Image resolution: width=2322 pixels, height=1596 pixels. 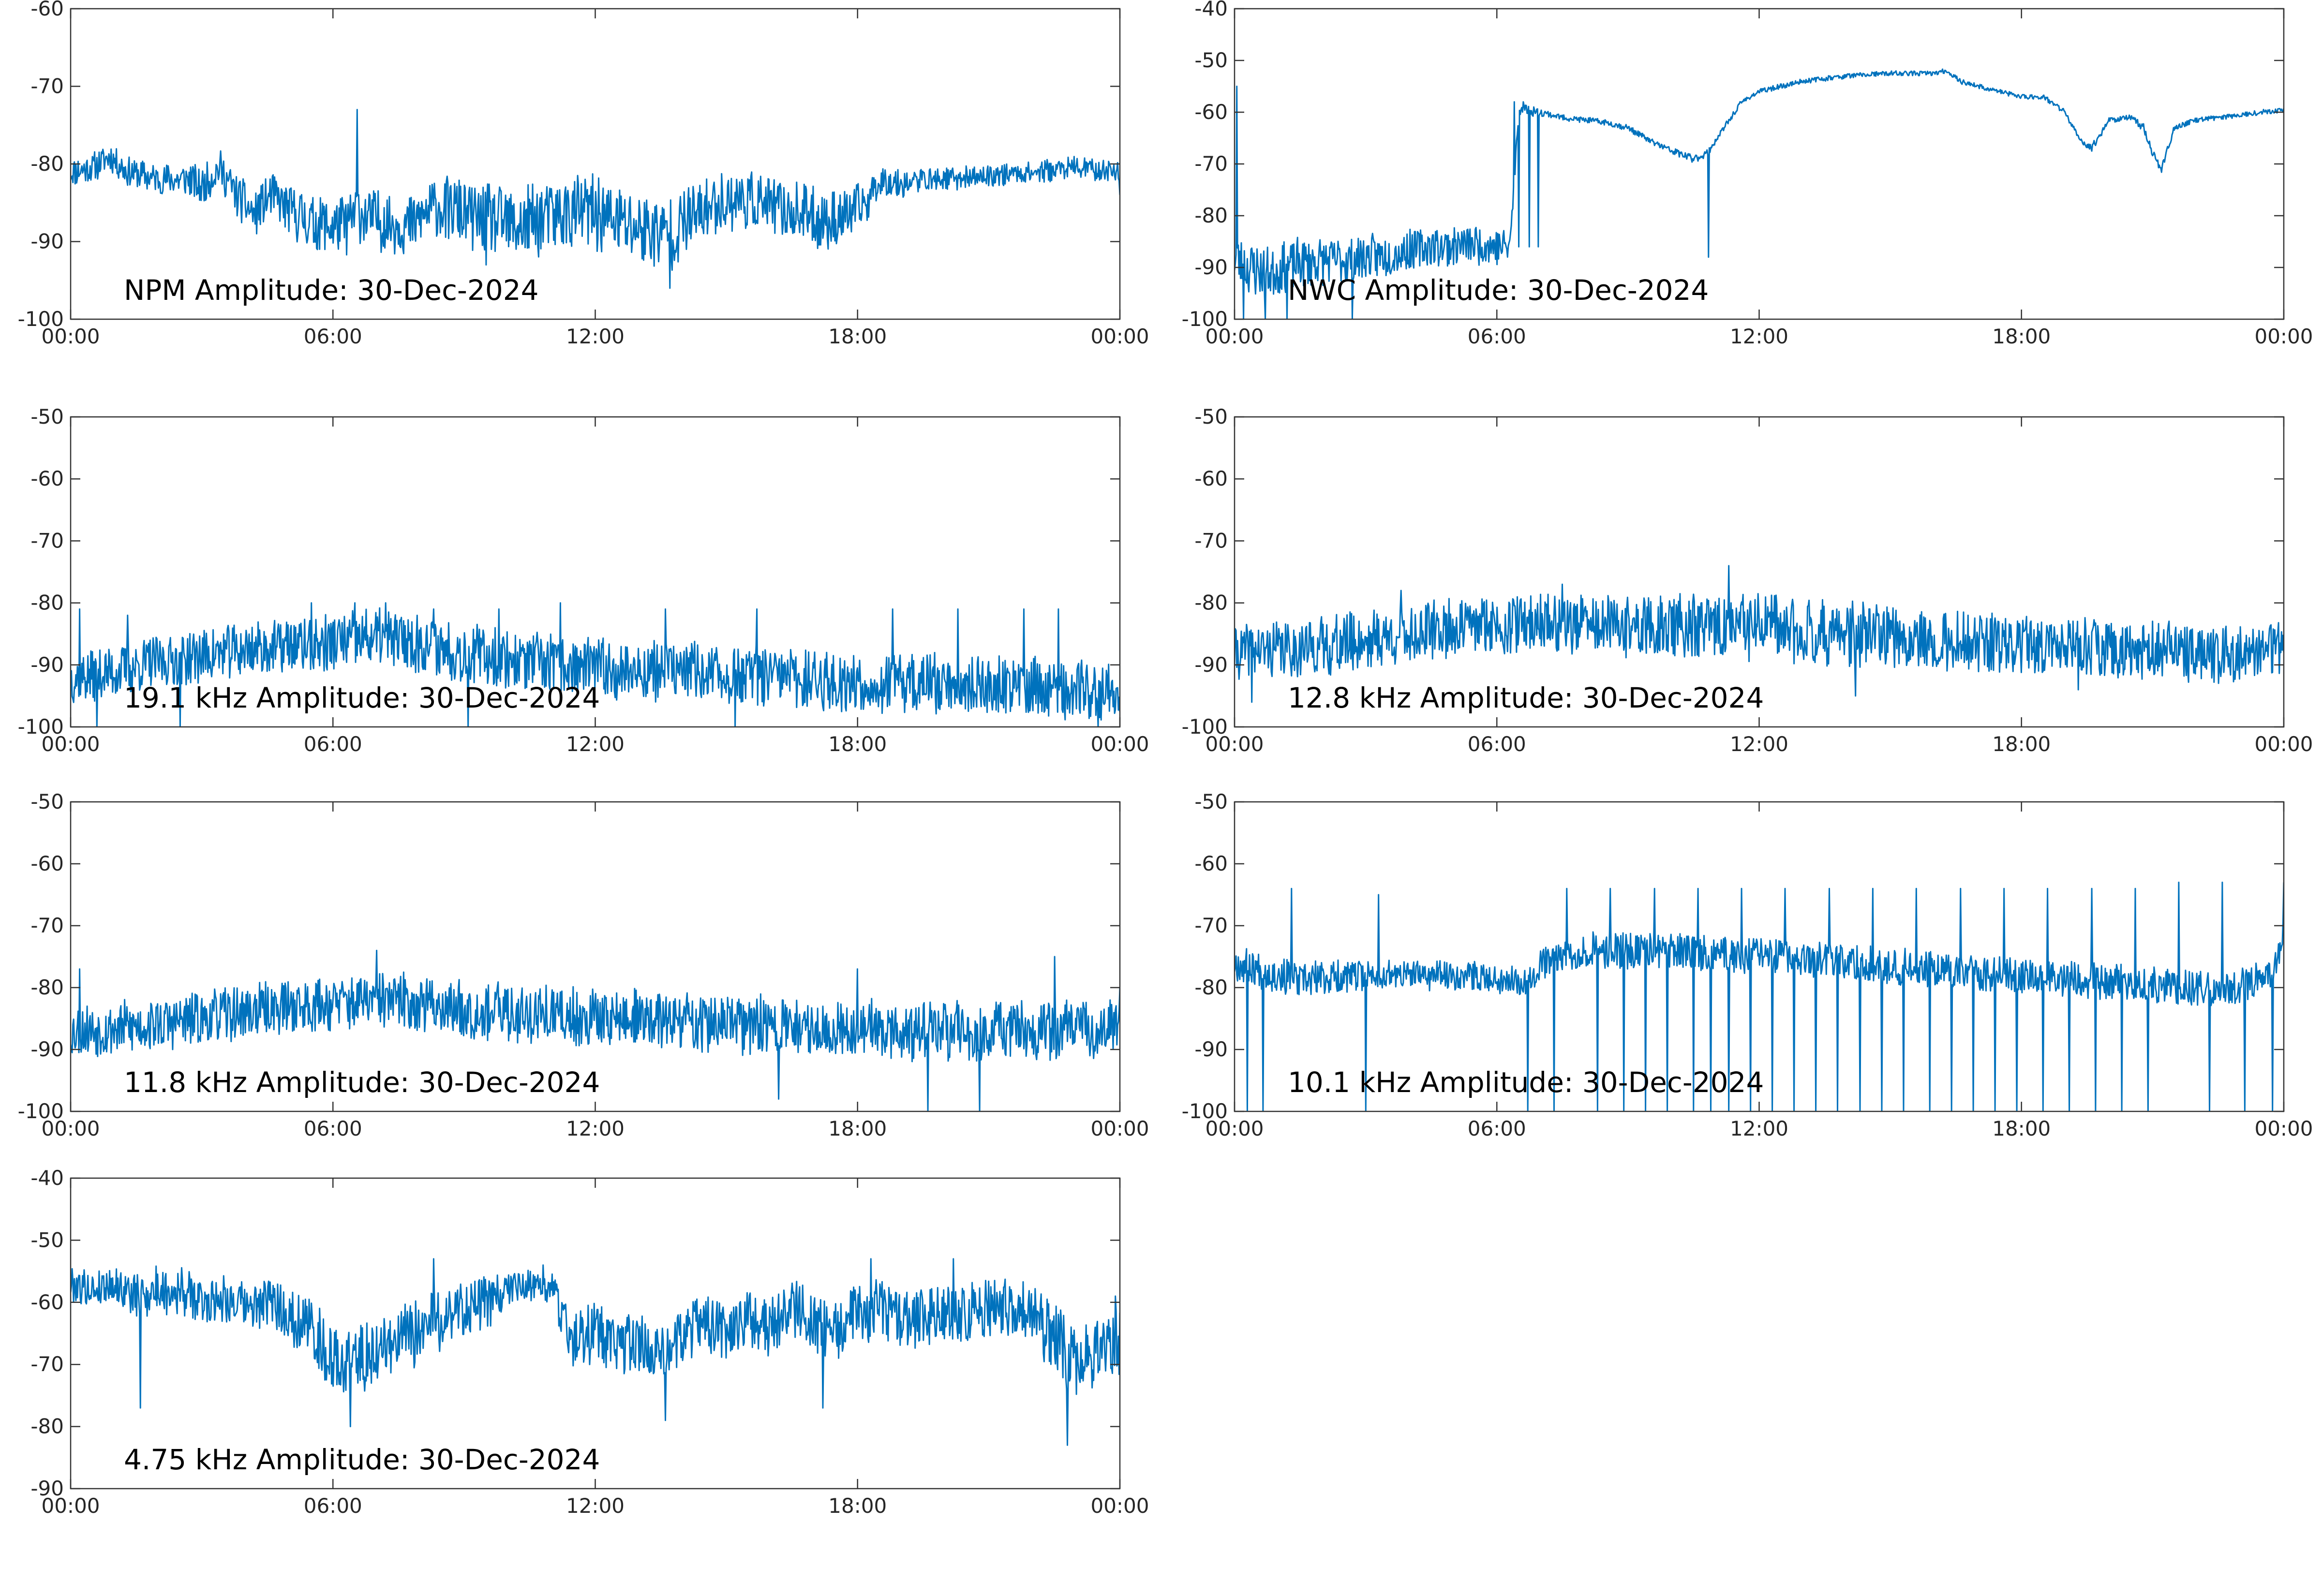 I want to click on panel-title: 11.8 kHz Amplitude: 30-Dec-2024, so click(x=362, y=1082).